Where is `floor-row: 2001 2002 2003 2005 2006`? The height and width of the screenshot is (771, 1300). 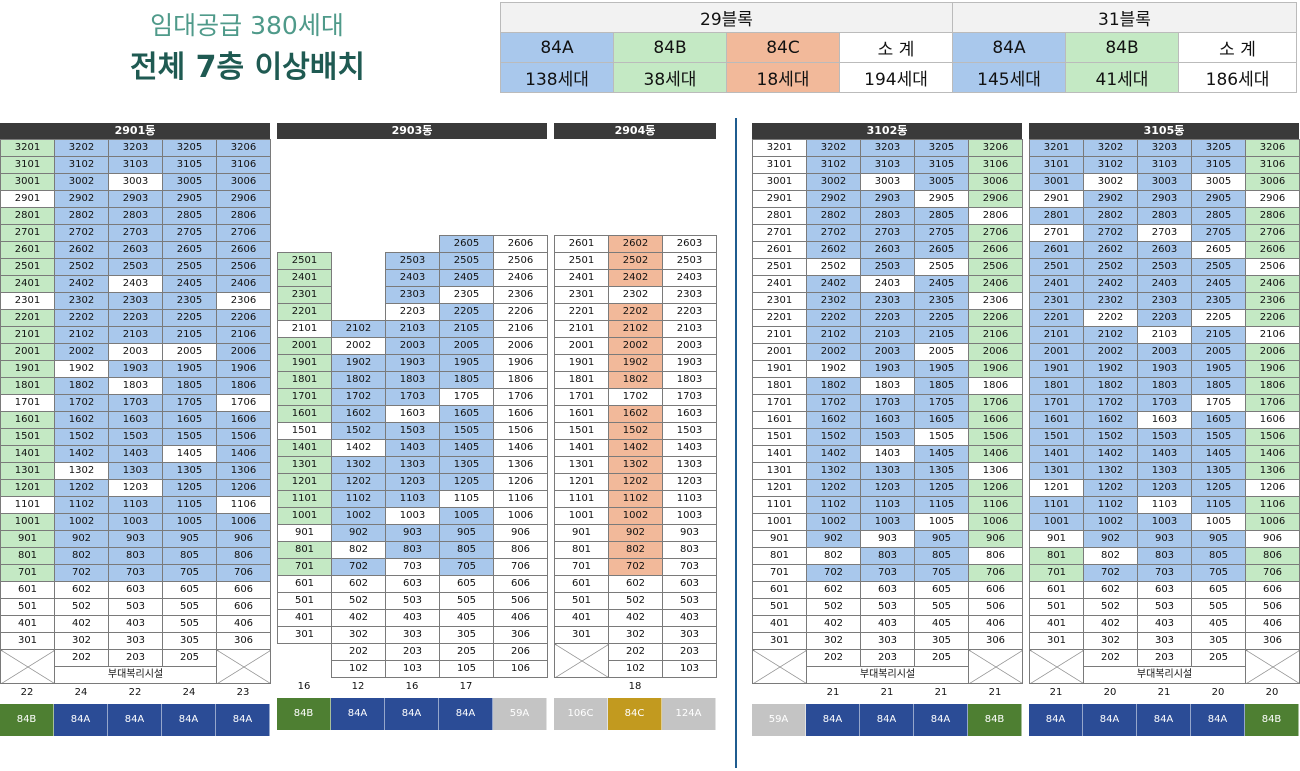 floor-row: 2001 2002 2003 2005 2006 is located at coordinates (887, 352).